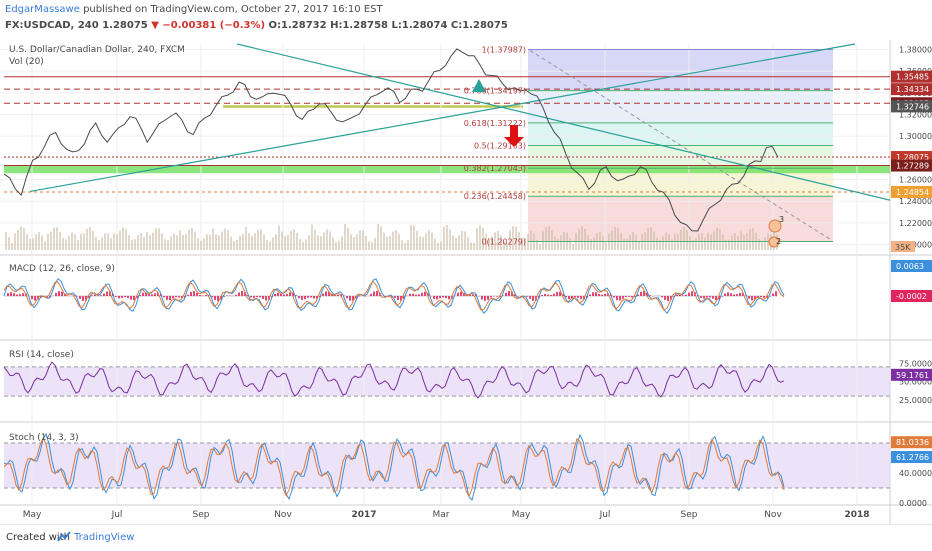 This screenshot has width=932, height=551. What do you see at coordinates (915, 473) in the screenshot?
I see `stoch-tick-label: 40.0000` at bounding box center [915, 473].